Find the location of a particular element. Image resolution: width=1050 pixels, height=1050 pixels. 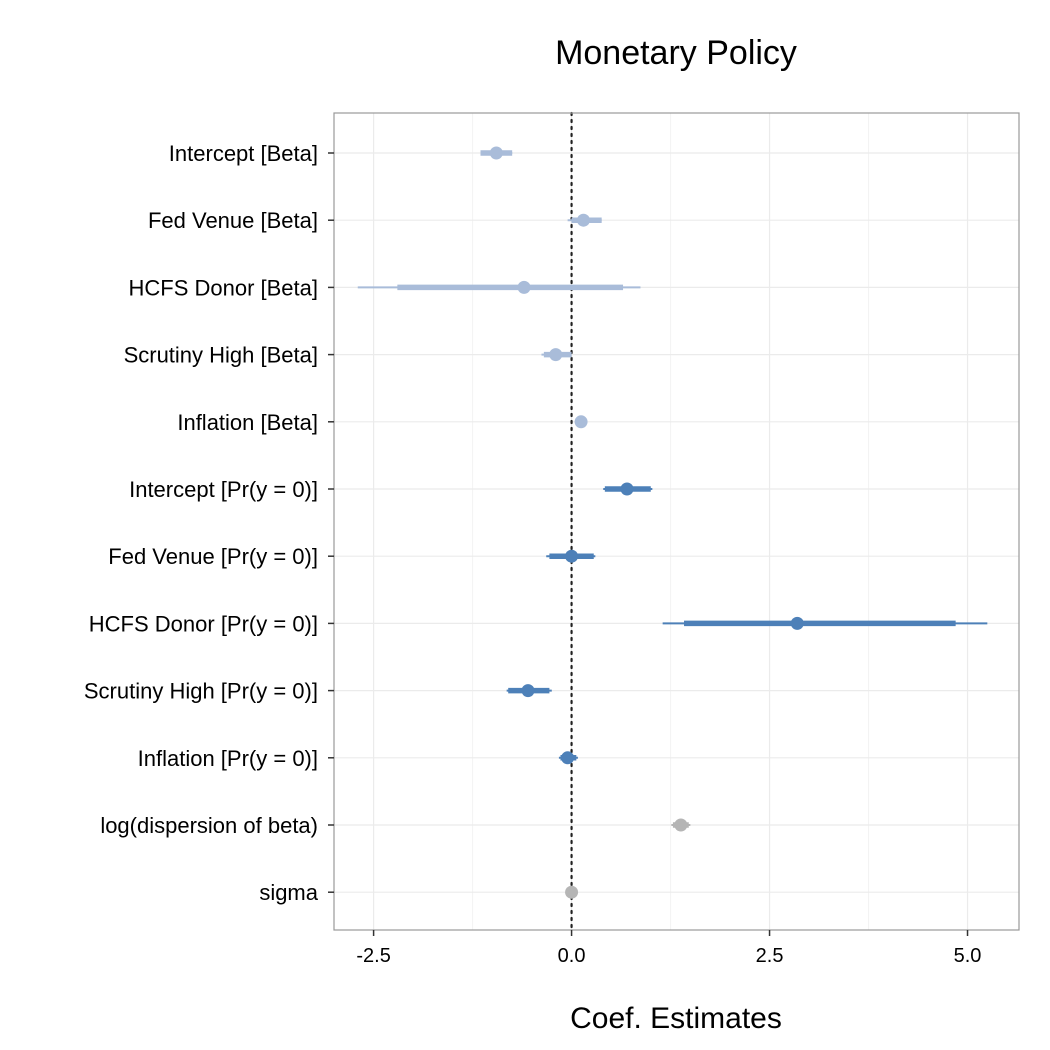

y-tick-label: Inflation [Beta] is located at coordinates (247, 422).